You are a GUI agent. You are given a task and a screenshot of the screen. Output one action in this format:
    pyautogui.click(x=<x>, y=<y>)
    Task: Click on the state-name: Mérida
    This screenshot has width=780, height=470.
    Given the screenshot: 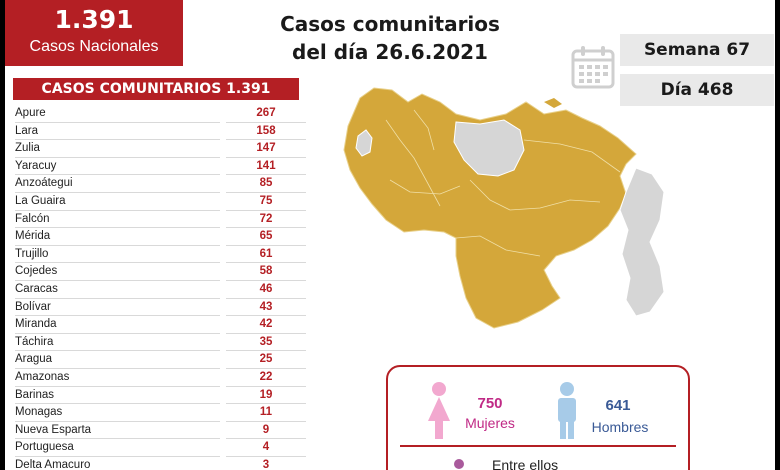 What is the action you would take?
    pyautogui.click(x=117, y=237)
    